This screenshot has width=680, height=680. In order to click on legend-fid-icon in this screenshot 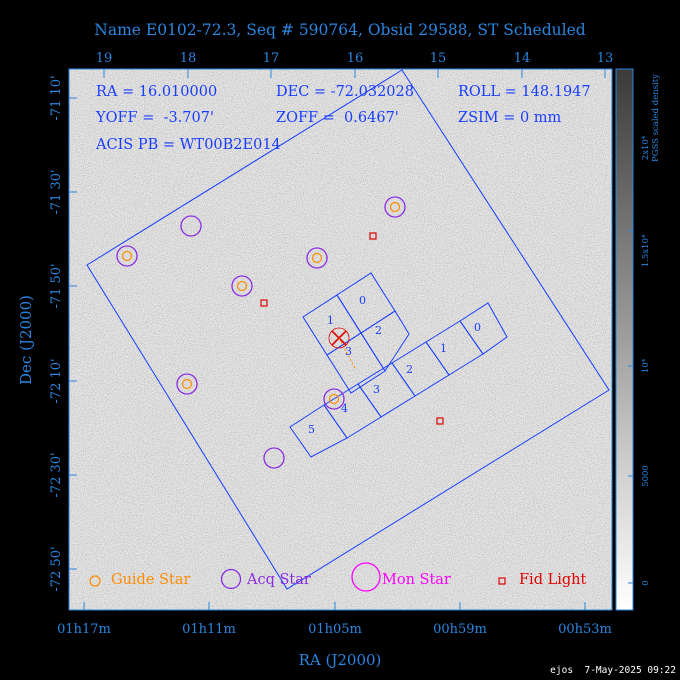, I will do `click(502, 581)`.